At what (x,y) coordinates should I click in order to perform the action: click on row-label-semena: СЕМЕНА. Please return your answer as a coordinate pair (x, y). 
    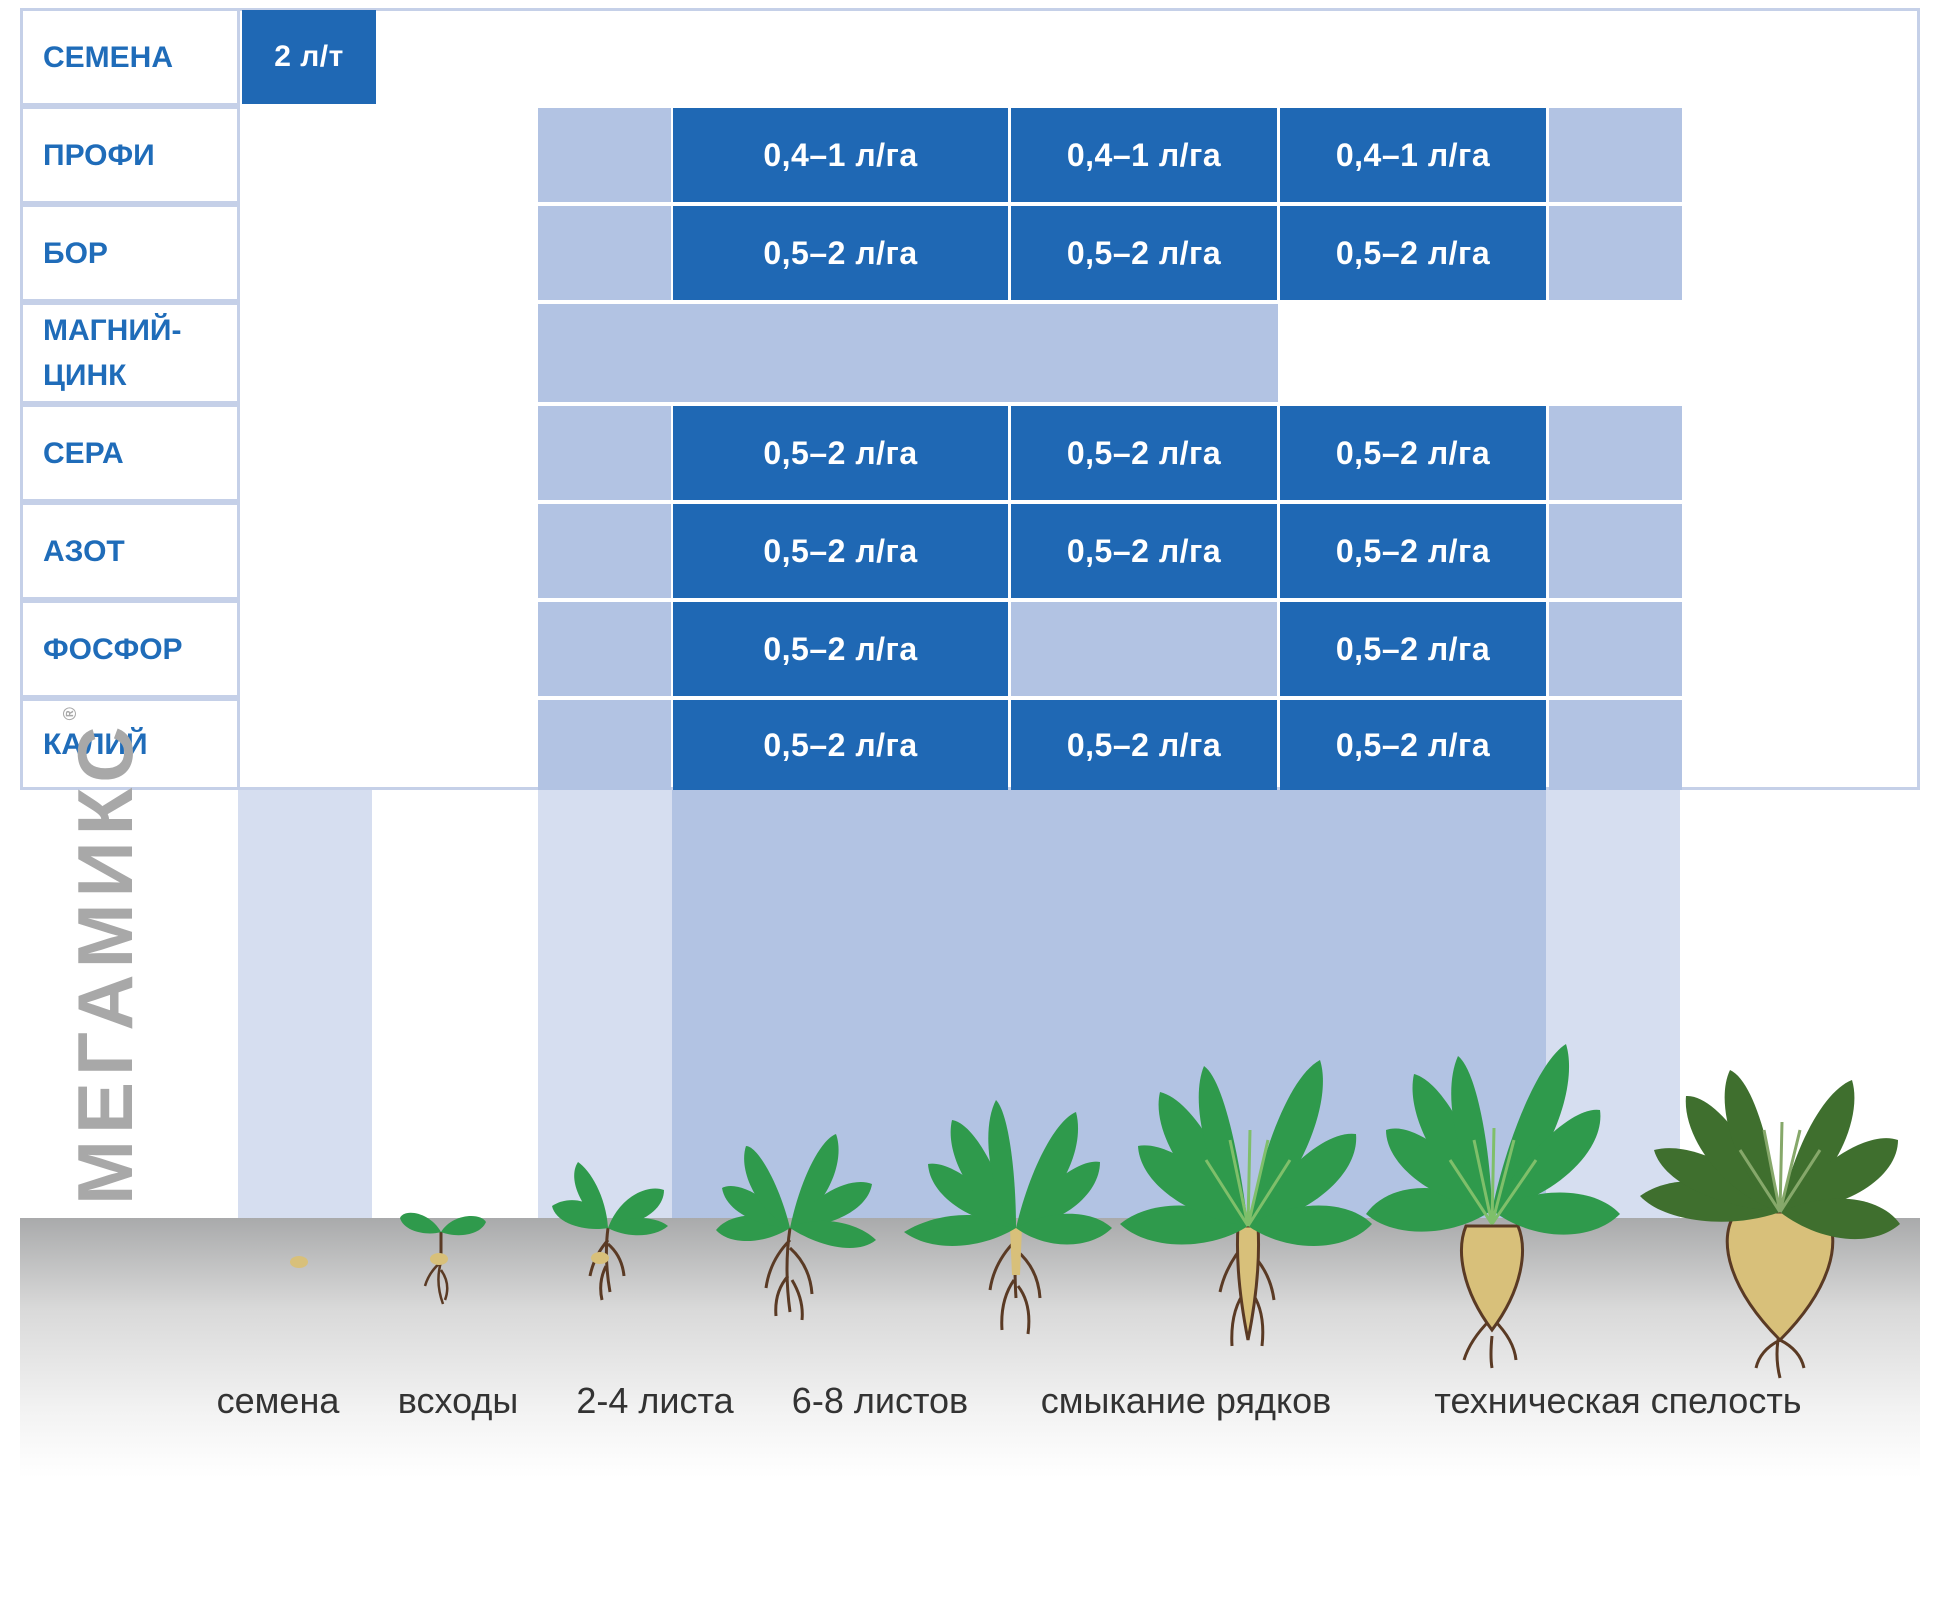
    Looking at the image, I should click on (130, 57).